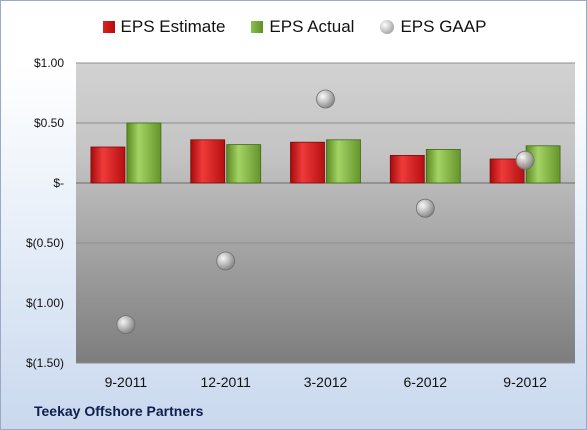  What do you see at coordinates (119, 411) in the screenshot?
I see `company-name: Teekay Offshore Partners` at bounding box center [119, 411].